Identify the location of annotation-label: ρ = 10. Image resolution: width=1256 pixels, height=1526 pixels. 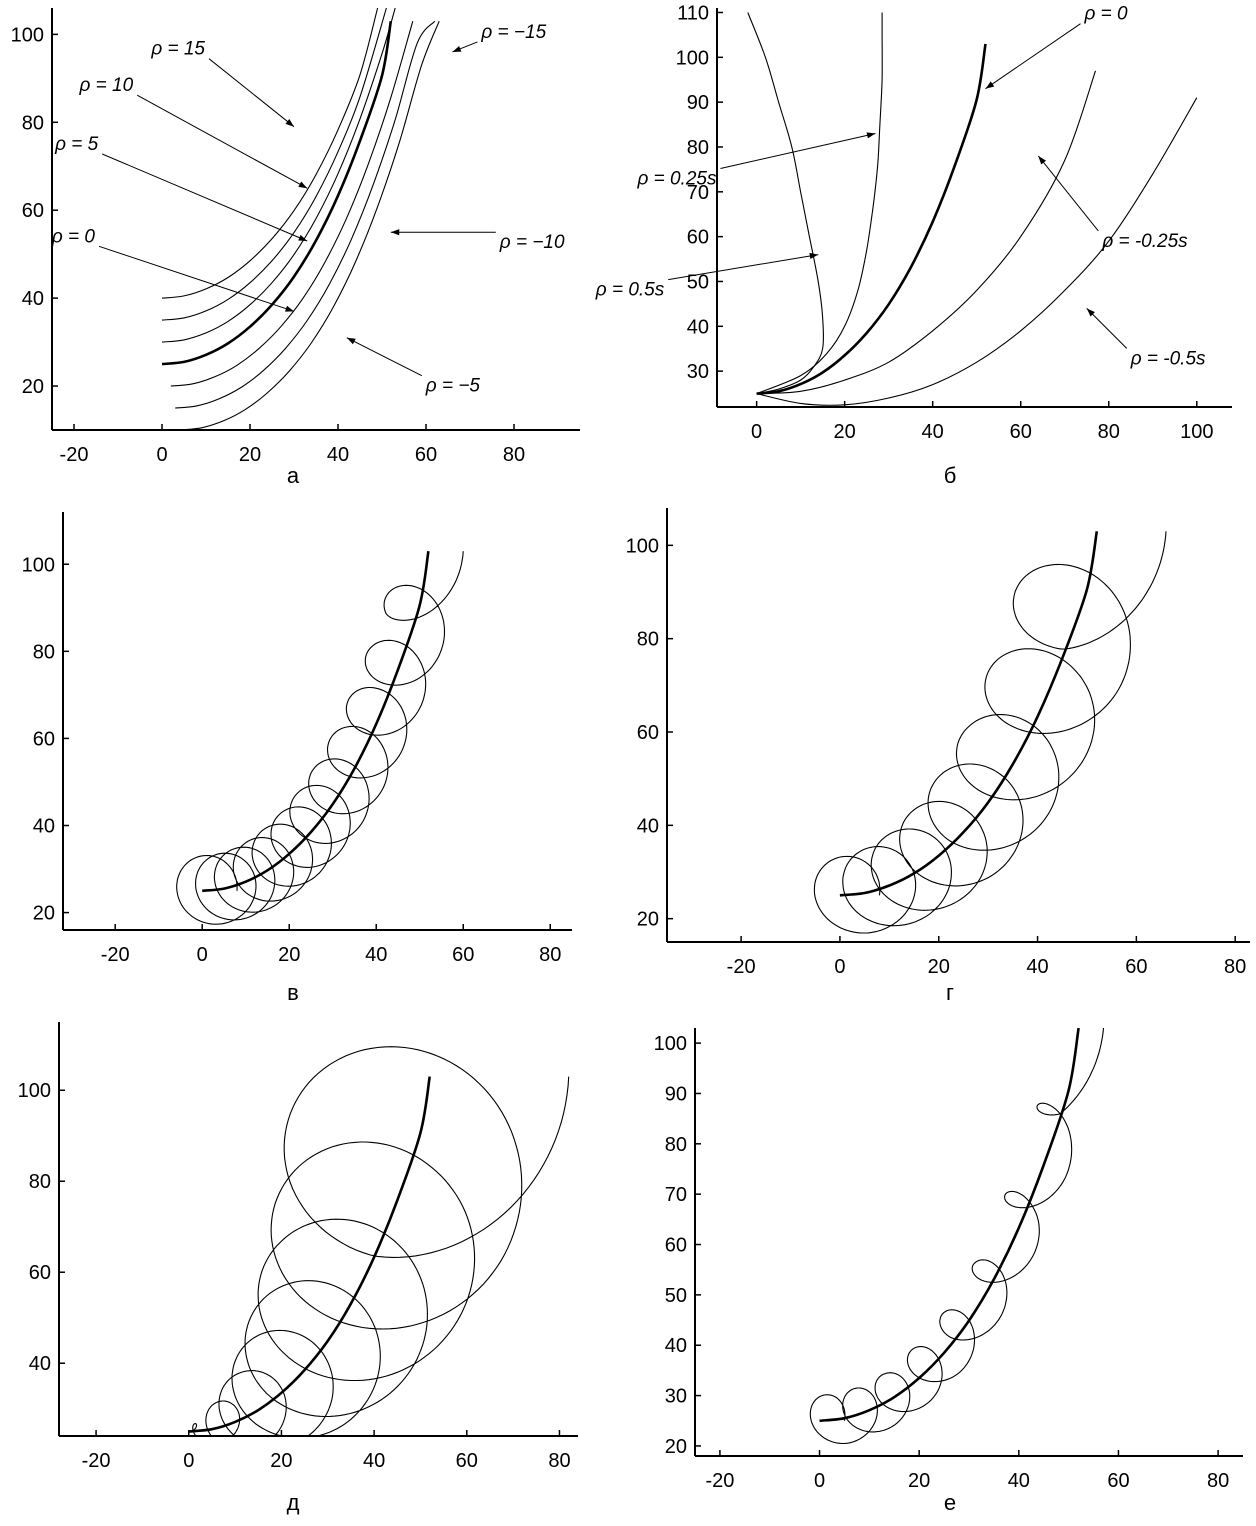
(106, 85).